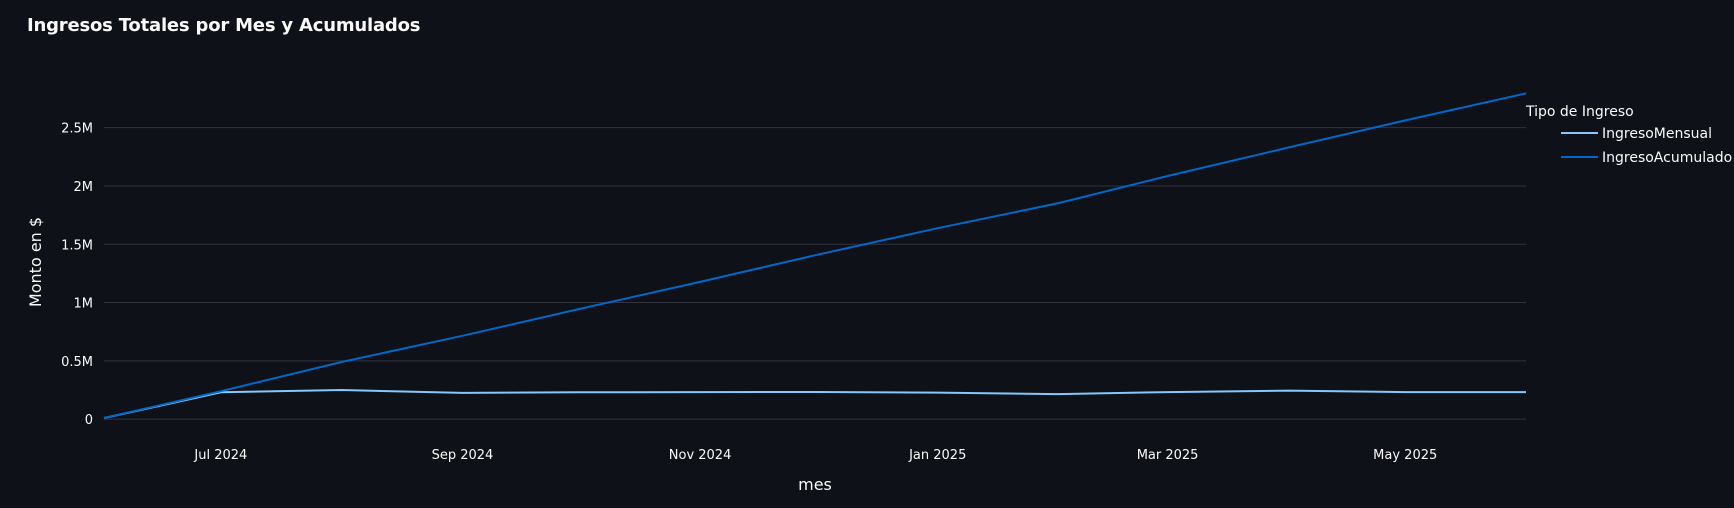  Describe the element at coordinates (815, 484) in the screenshot. I see `x-axis-title: mes` at that location.